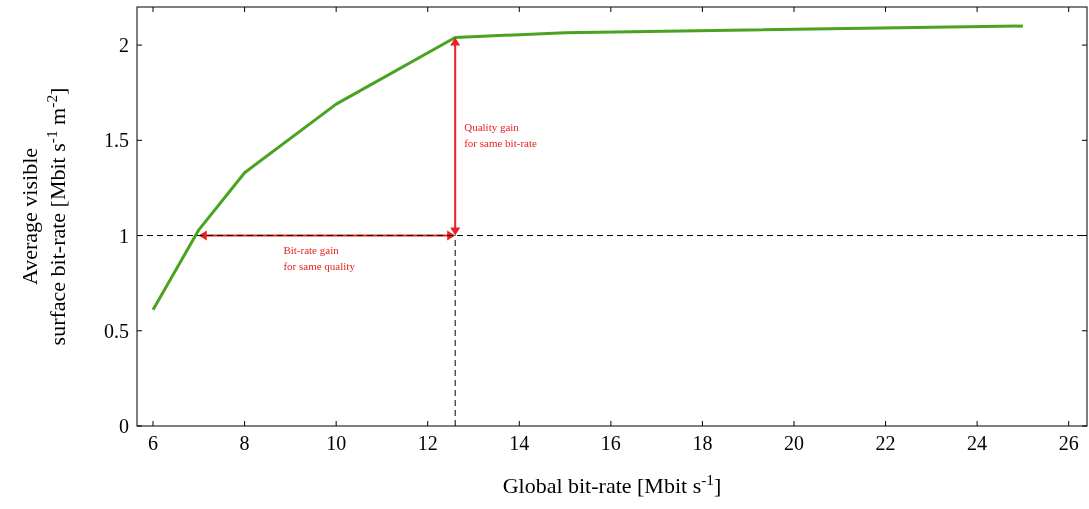 This screenshot has height=509, width=1089. What do you see at coordinates (319, 257) in the screenshot?
I see `annotation: Bit-rate gain for same quality` at bounding box center [319, 257].